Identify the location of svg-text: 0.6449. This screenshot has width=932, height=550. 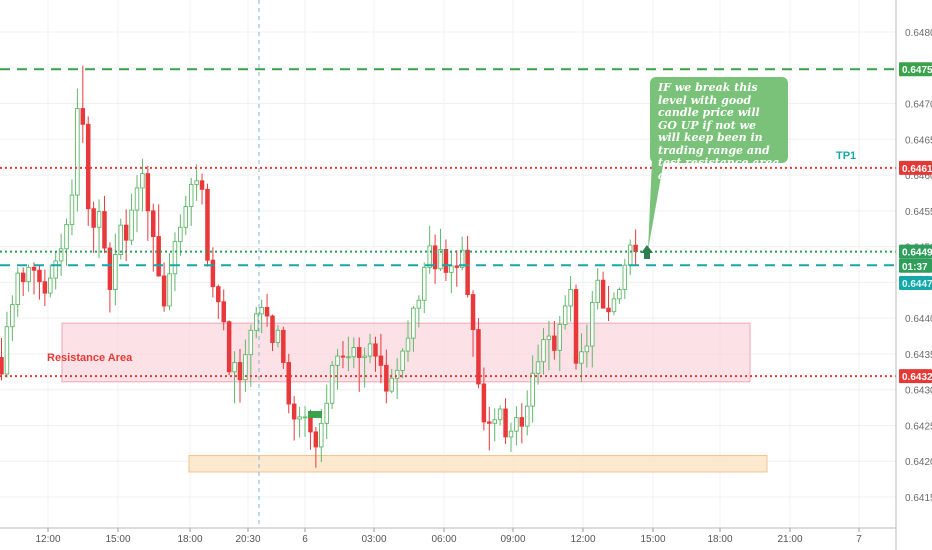
(917, 253).